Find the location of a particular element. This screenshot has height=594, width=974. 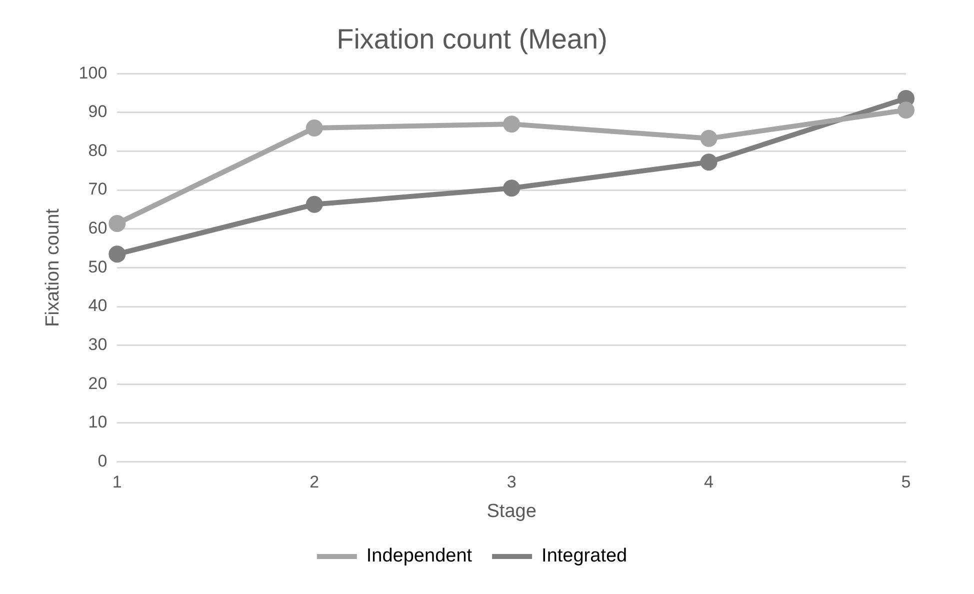

x-tick-label: 4 is located at coordinates (709, 482).